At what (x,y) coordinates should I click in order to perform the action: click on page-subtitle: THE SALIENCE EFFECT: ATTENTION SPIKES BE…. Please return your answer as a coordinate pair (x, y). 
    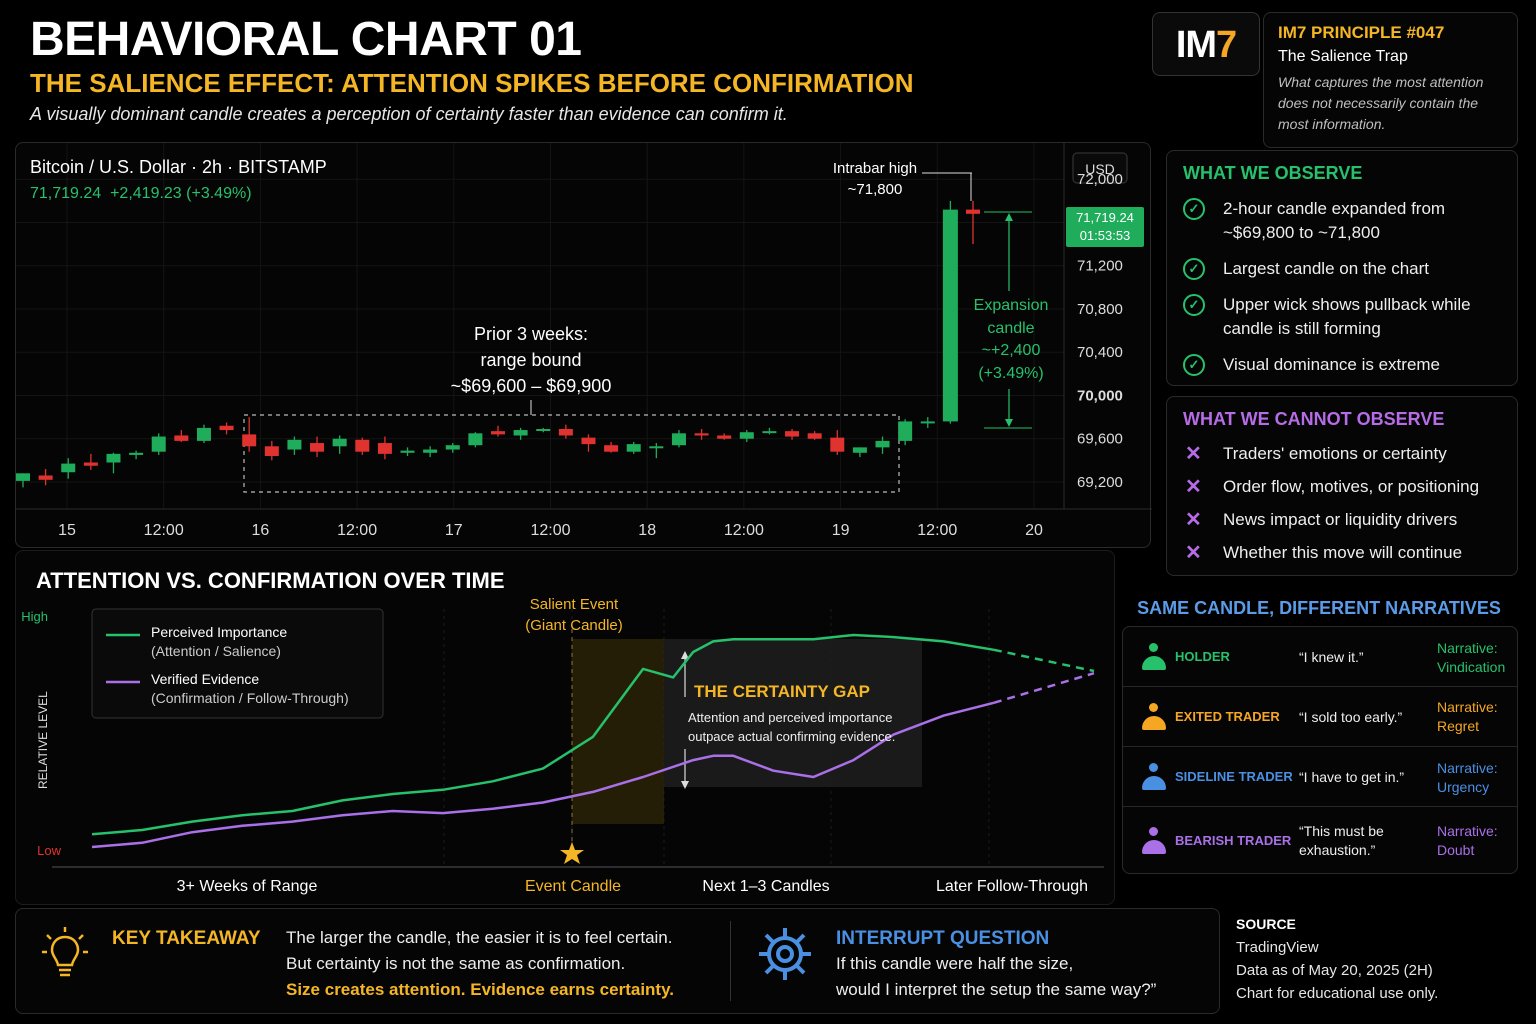
    Looking at the image, I should click on (472, 83).